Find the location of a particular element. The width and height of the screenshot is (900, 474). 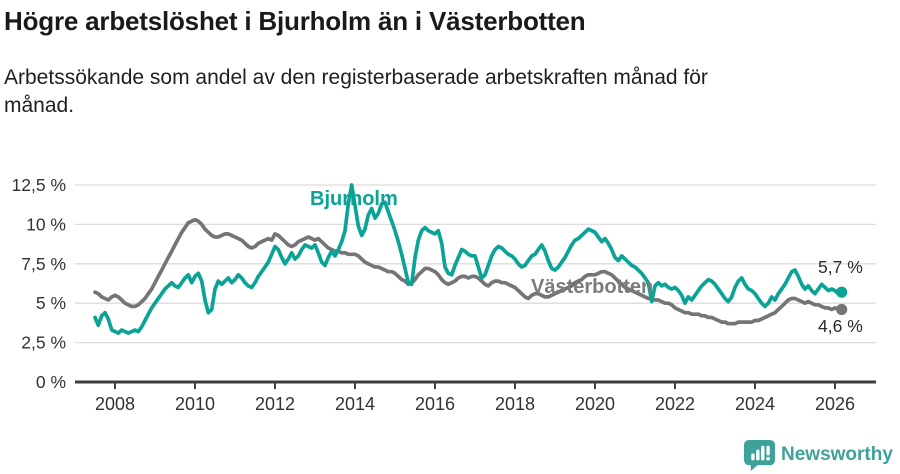

end-point-dot-västerbotten is located at coordinates (842, 309).